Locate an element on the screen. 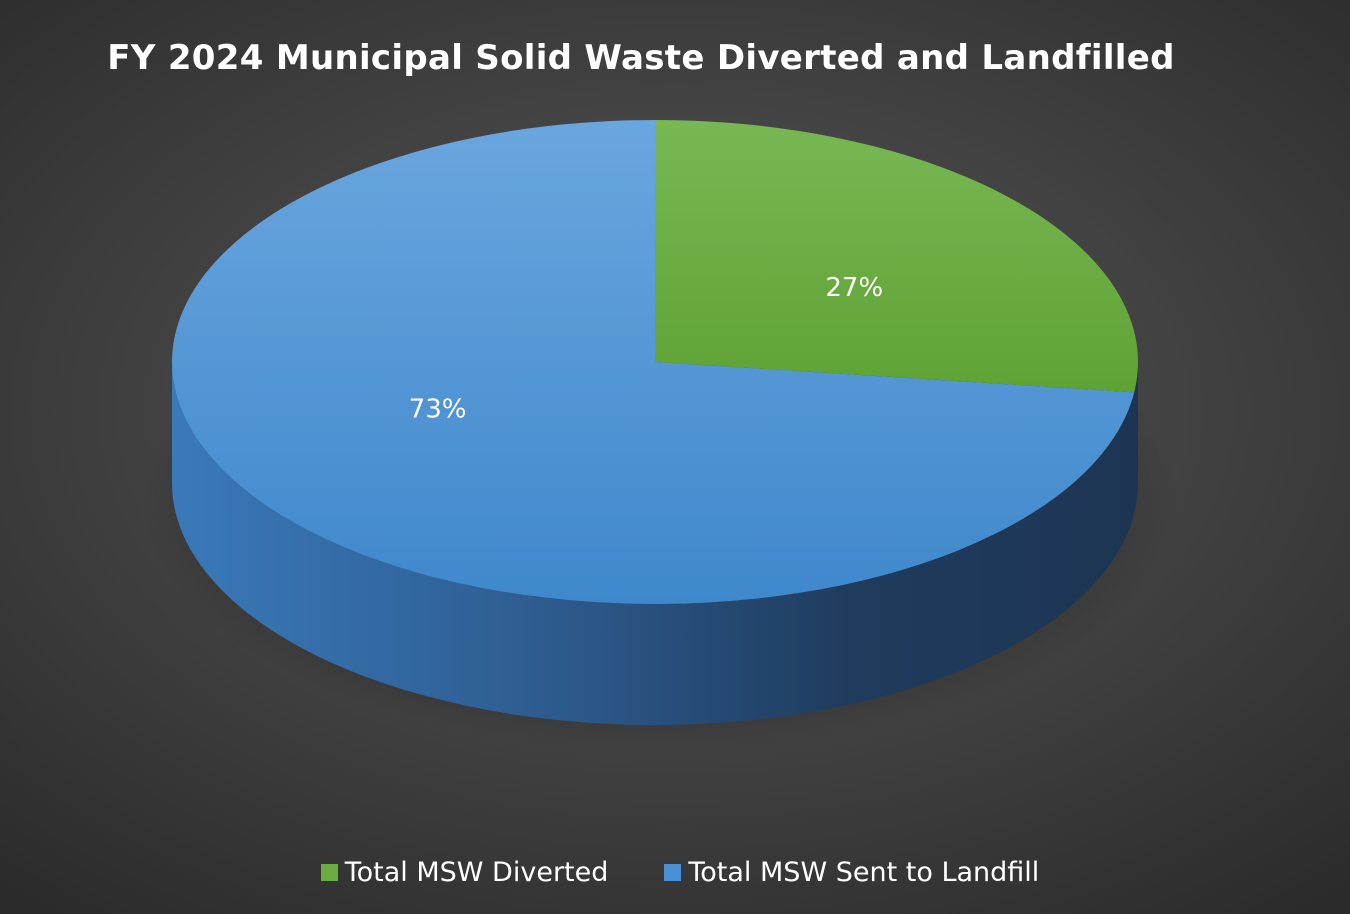 The image size is (1350, 914). legend-label-landfill: Total MSW Sent to Landfill is located at coordinates (864, 872).